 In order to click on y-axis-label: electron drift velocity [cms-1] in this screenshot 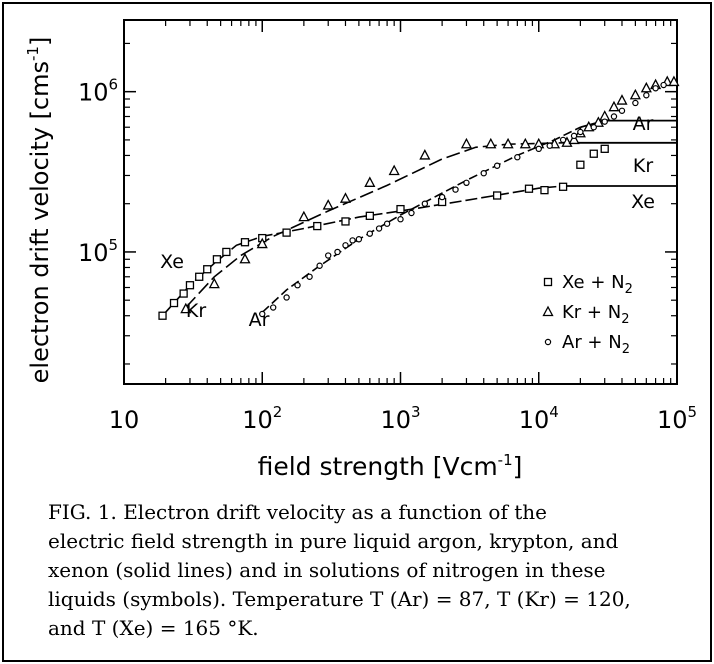, I will do `click(39, 210)`.